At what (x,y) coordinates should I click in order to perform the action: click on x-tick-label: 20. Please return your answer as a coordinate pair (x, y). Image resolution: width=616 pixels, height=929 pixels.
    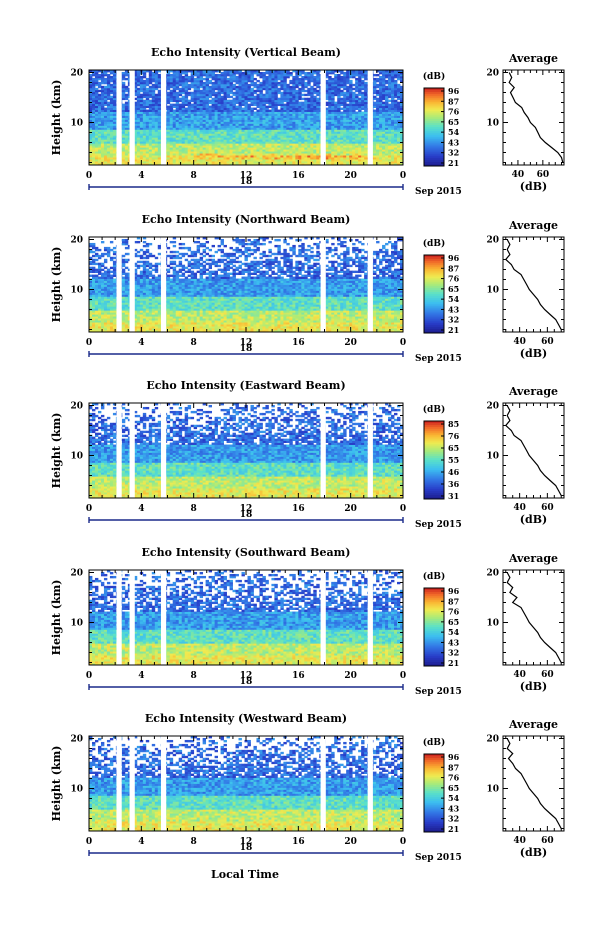
    Looking at the image, I should click on (350, 176).